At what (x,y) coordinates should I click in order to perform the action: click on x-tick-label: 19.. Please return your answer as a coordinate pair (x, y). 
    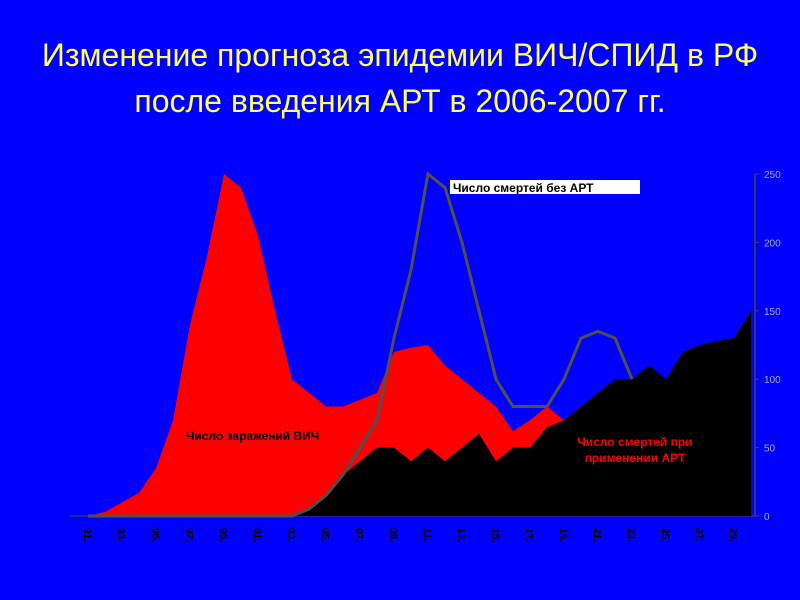
    Looking at the image, I should click on (562, 535).